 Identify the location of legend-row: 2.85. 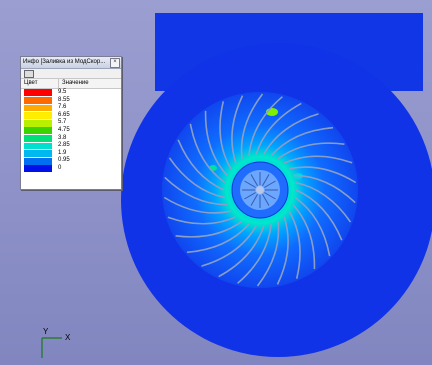
(71, 146).